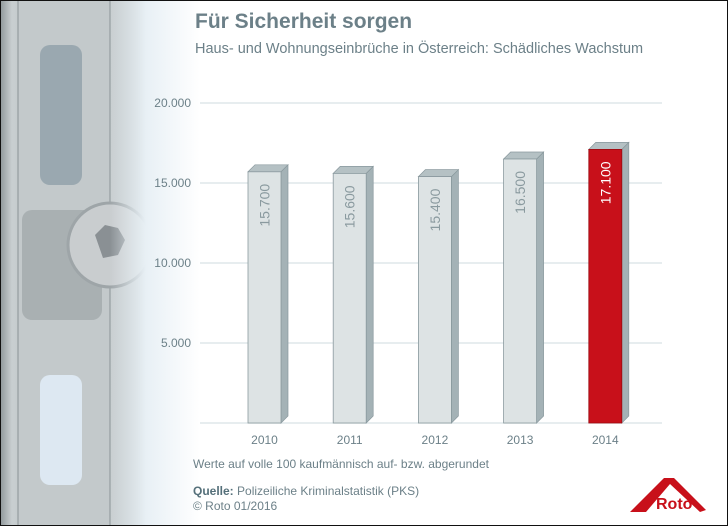 This screenshot has height=526, width=728. I want to click on copyright: © Roto 01/2016, so click(235, 506).